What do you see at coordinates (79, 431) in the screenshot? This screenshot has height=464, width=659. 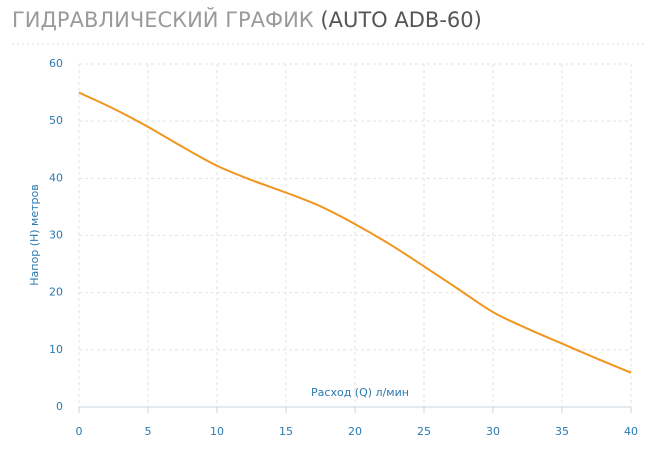 I see `x-tick-label: 0` at bounding box center [79, 431].